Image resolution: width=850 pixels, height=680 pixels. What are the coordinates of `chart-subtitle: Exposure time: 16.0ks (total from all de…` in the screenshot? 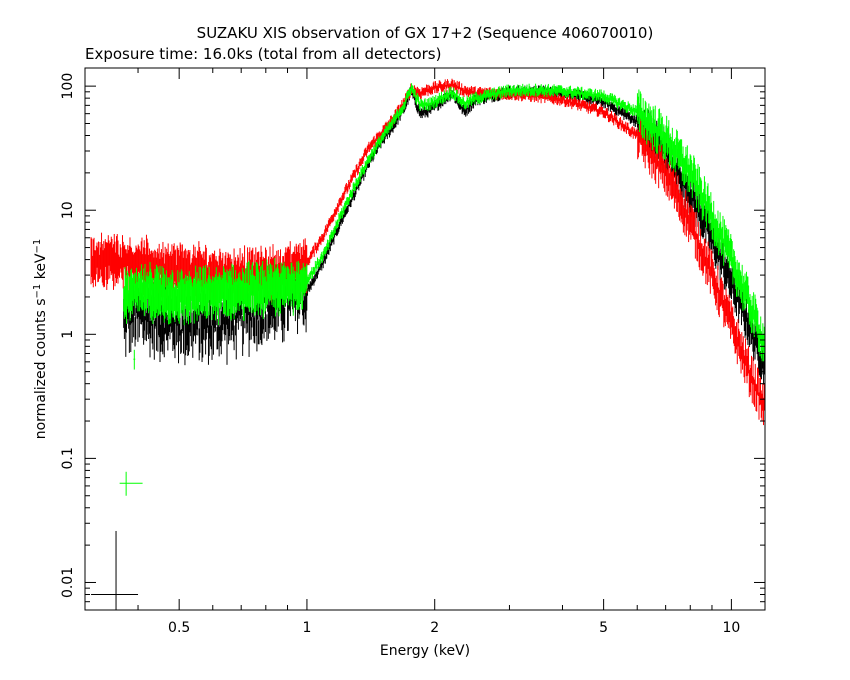 It's located at (263, 54).